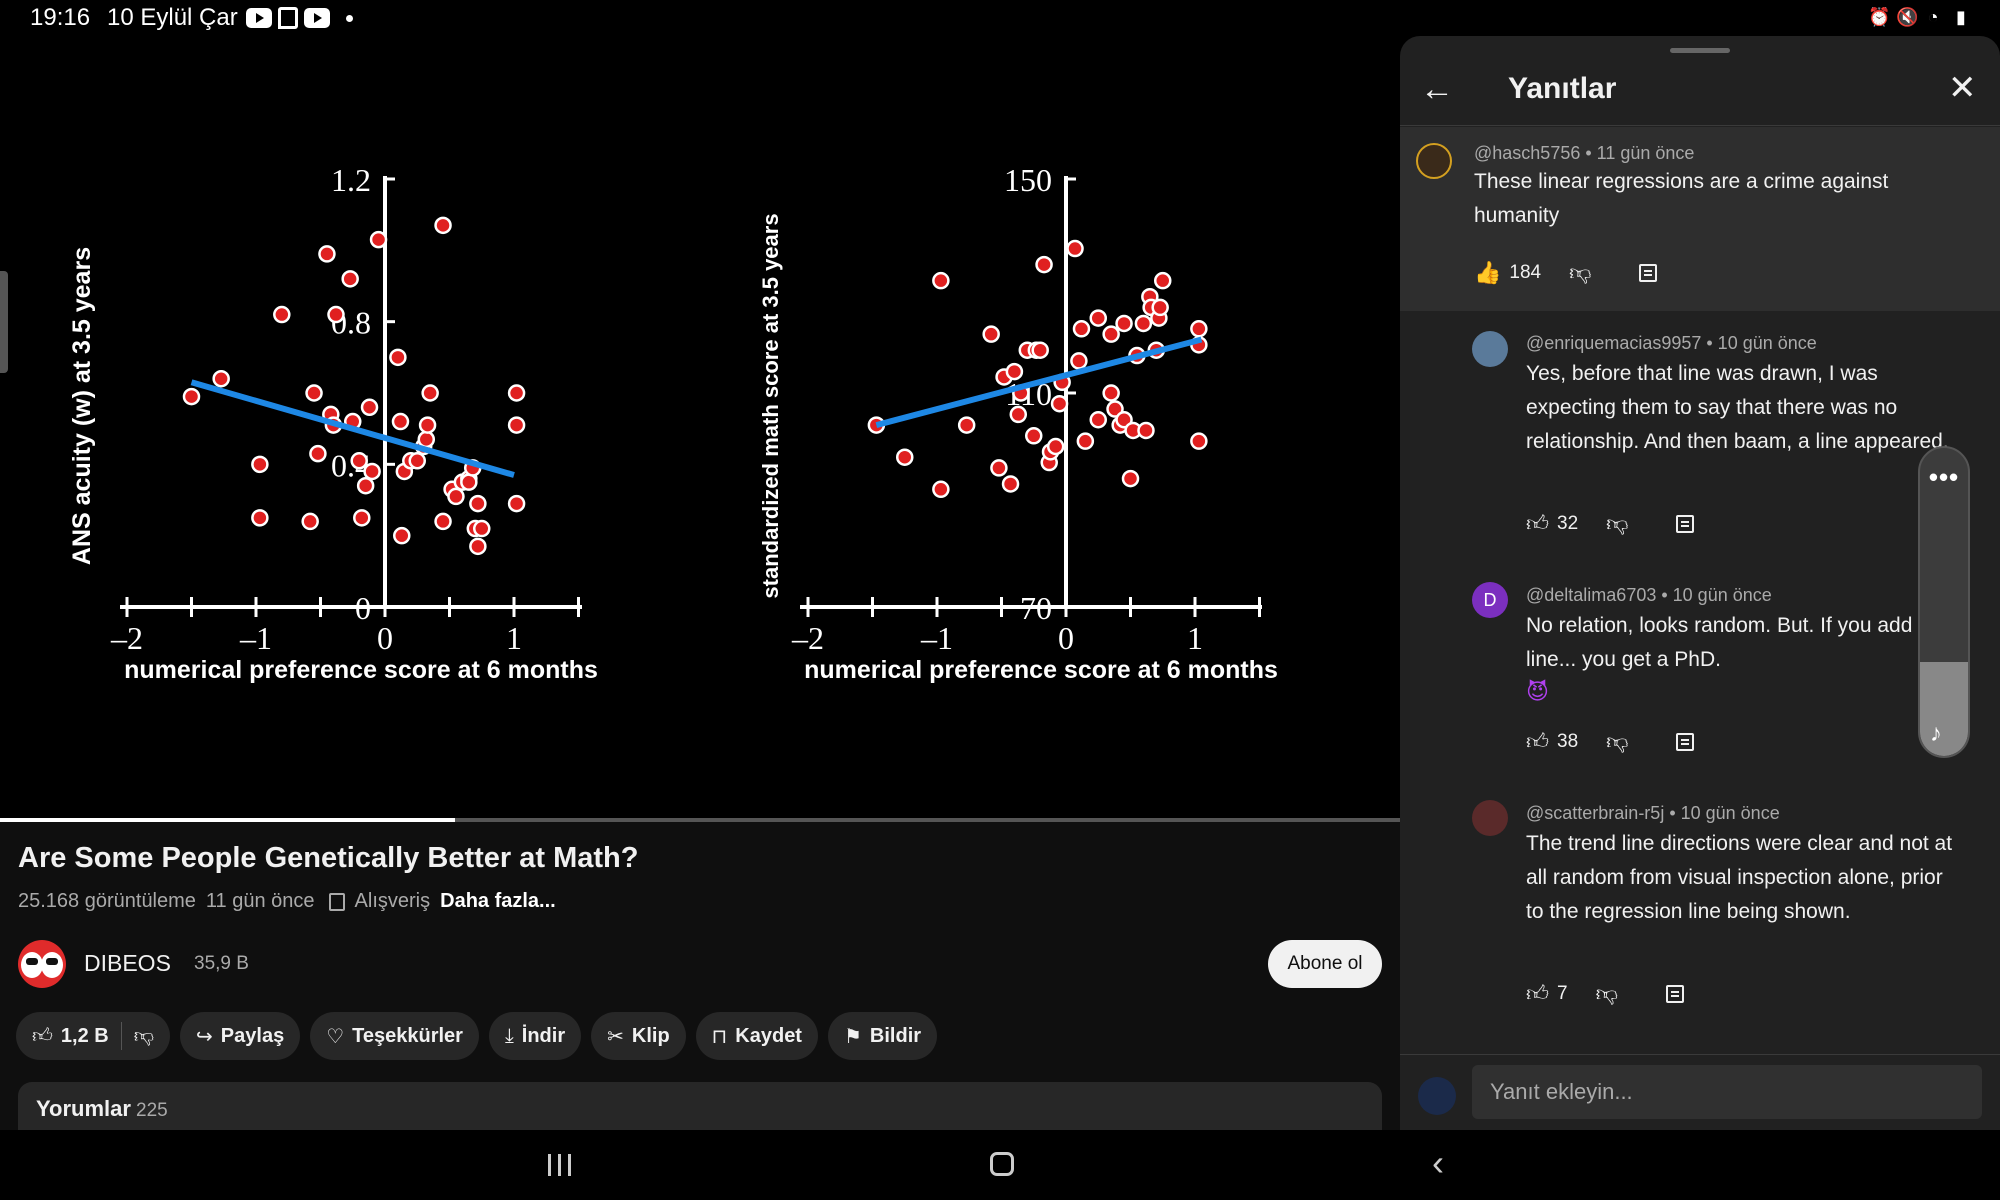 Image resolution: width=2000 pixels, height=1200 pixels. I want to click on subscribe-button: Abone ol, so click(1325, 964).